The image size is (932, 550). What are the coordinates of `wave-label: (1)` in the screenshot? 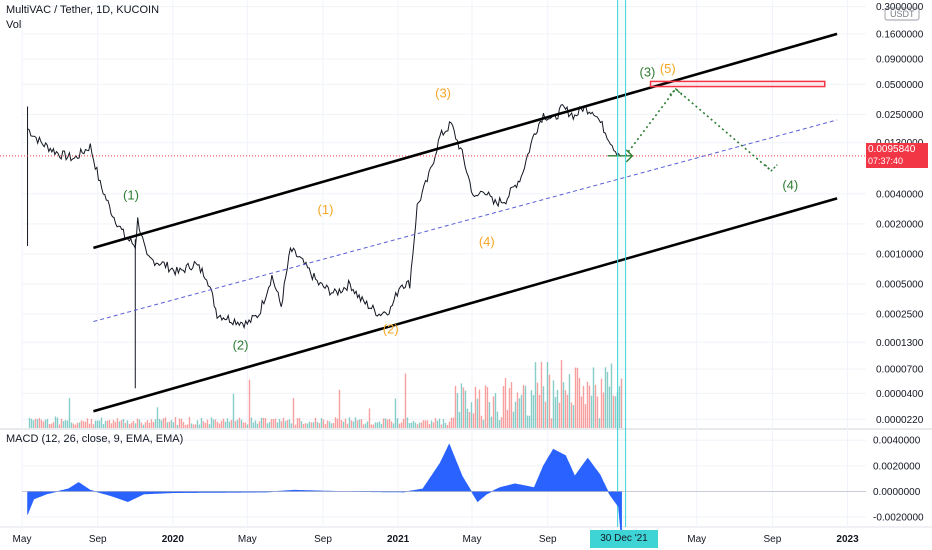 It's located at (326, 209).